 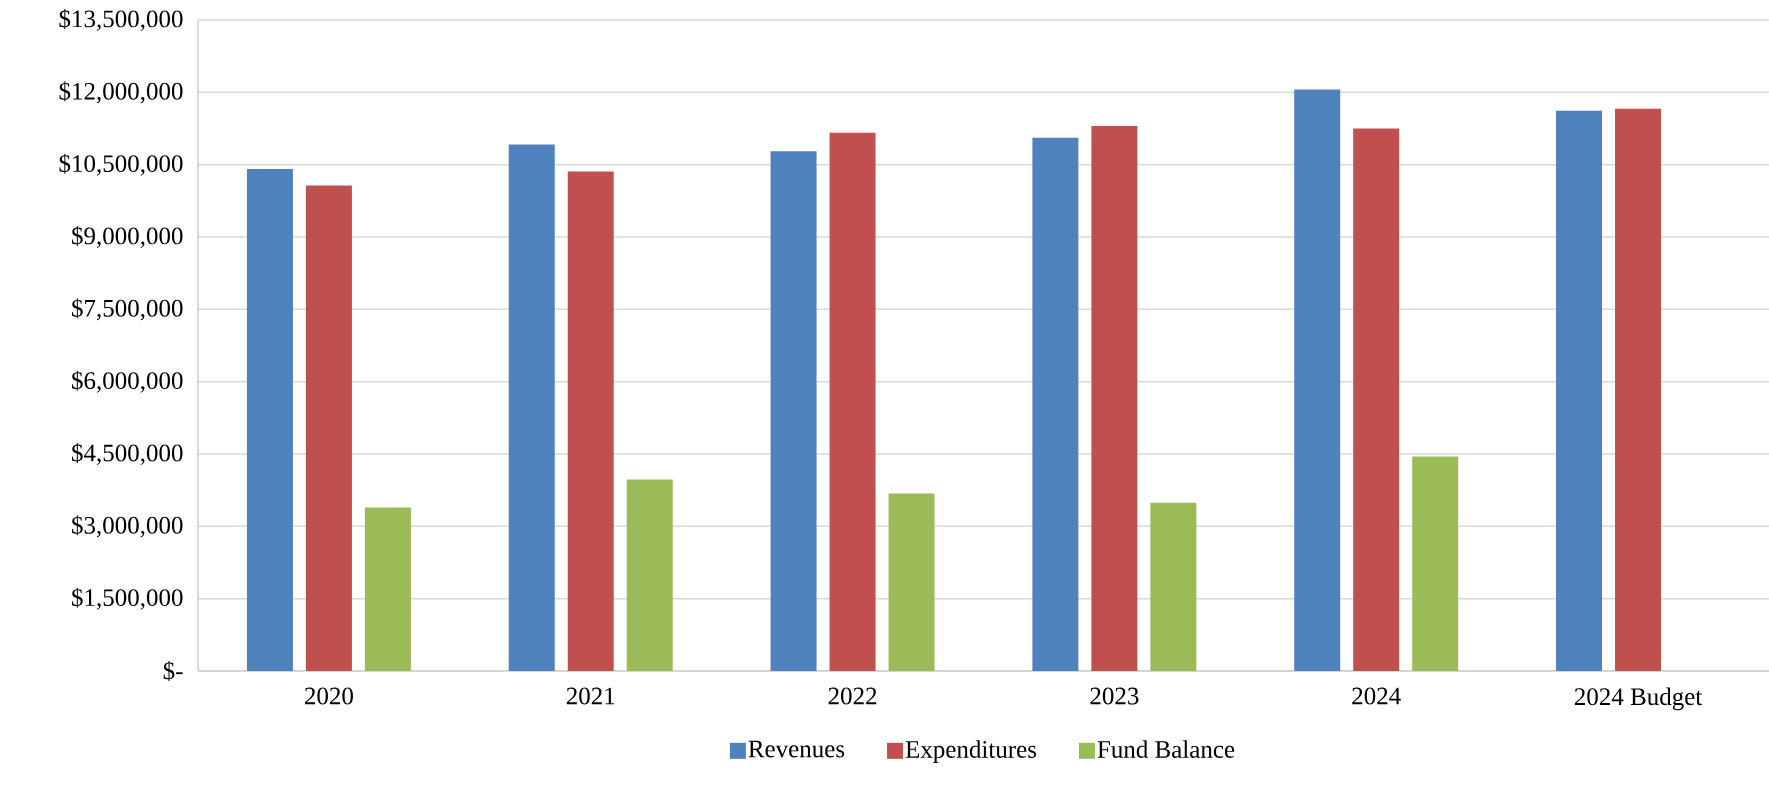 What do you see at coordinates (590, 696) in the screenshot?
I see `x-tick-label: 2021` at bounding box center [590, 696].